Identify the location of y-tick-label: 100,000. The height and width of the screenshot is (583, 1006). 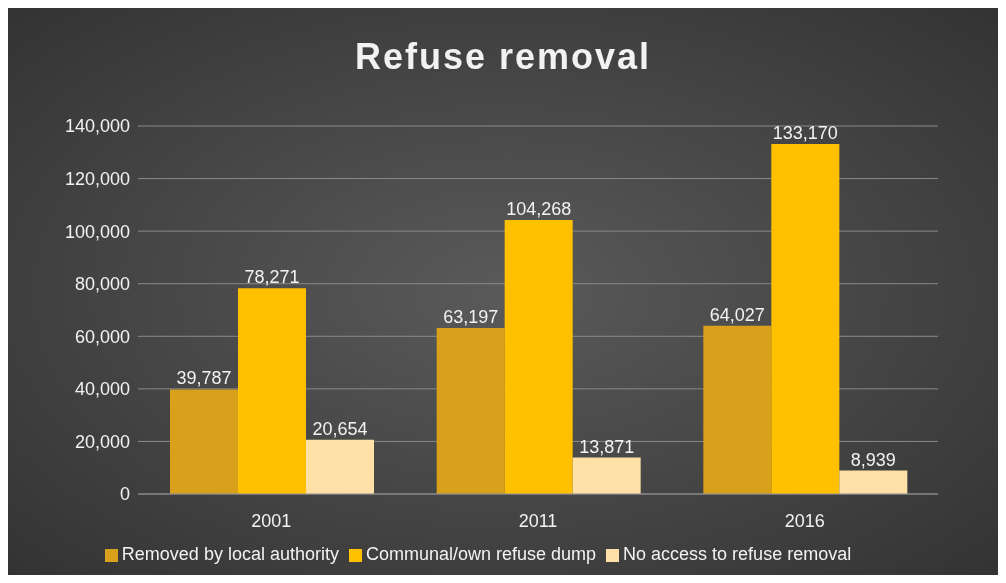
(97, 231).